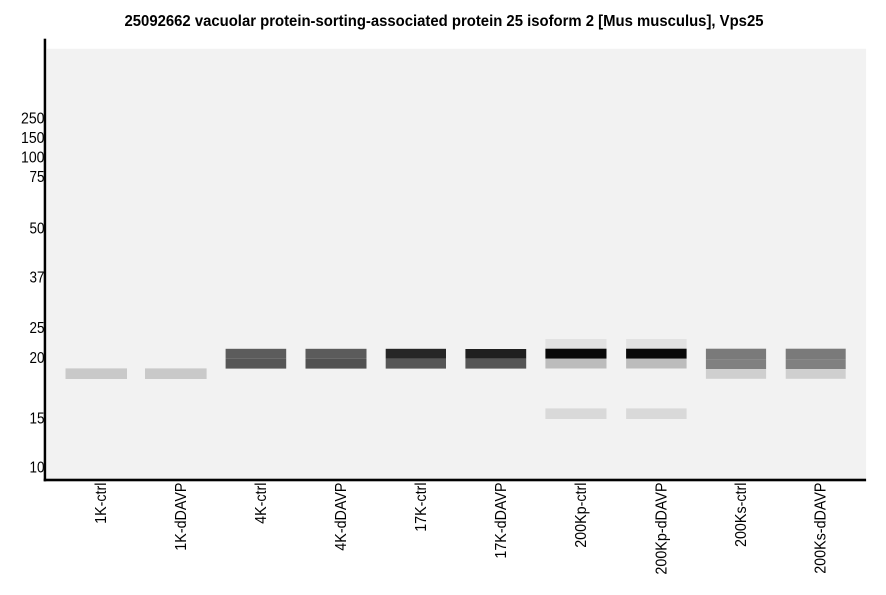 The image size is (886, 595). I want to click on svg-text: 200Kp-dDAVP, so click(661, 529).